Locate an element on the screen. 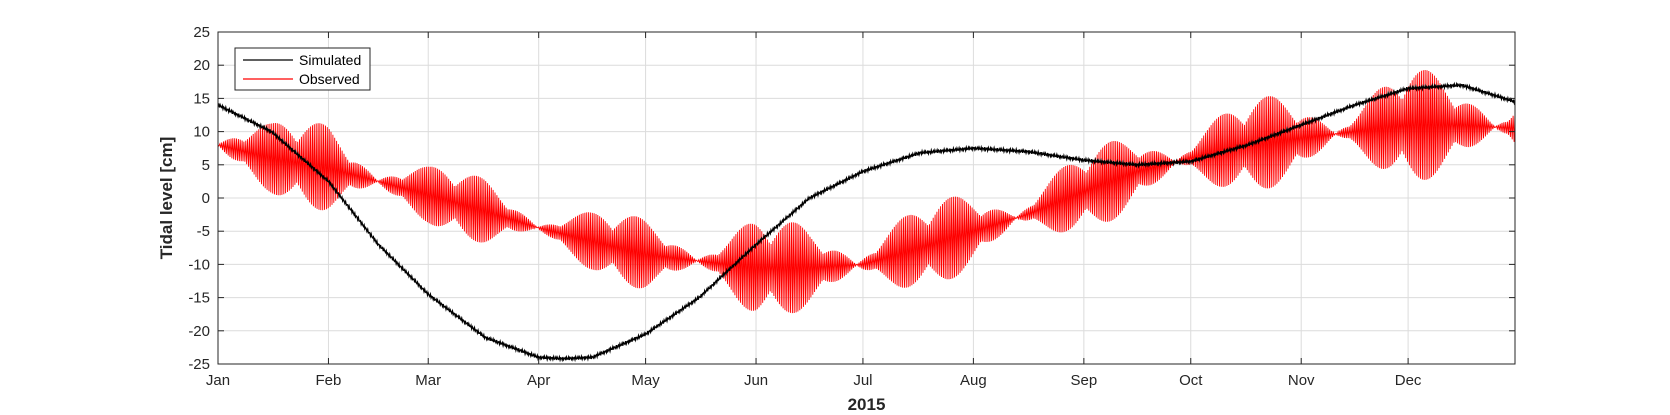  x-tick-label: Aug is located at coordinates (973, 380).